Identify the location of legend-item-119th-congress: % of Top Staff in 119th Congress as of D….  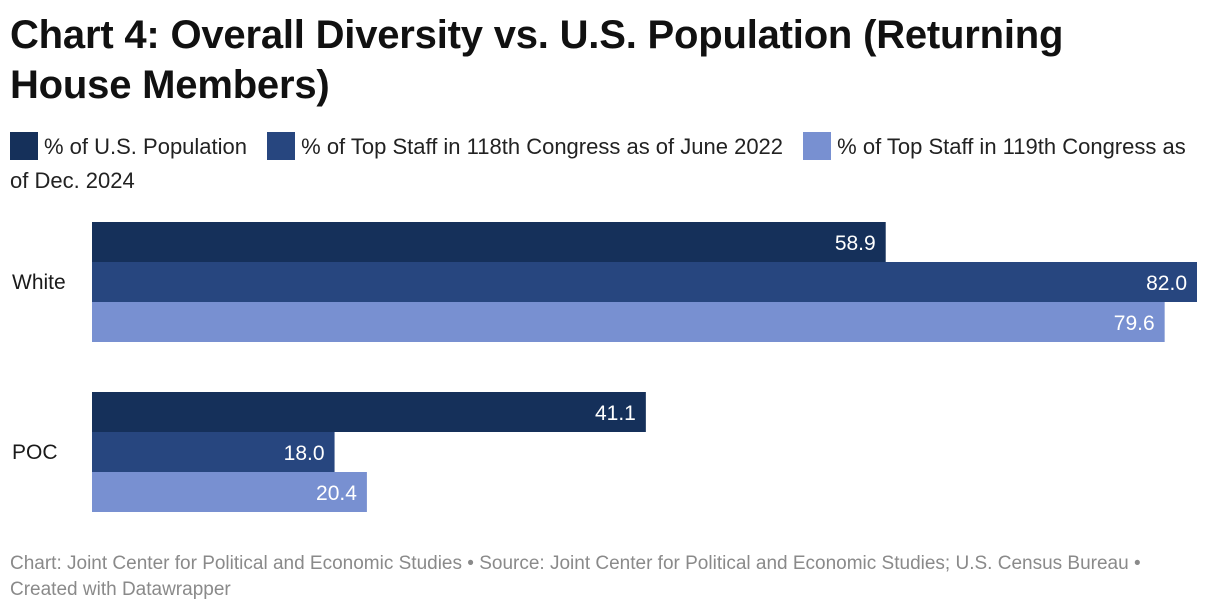
(598, 162).